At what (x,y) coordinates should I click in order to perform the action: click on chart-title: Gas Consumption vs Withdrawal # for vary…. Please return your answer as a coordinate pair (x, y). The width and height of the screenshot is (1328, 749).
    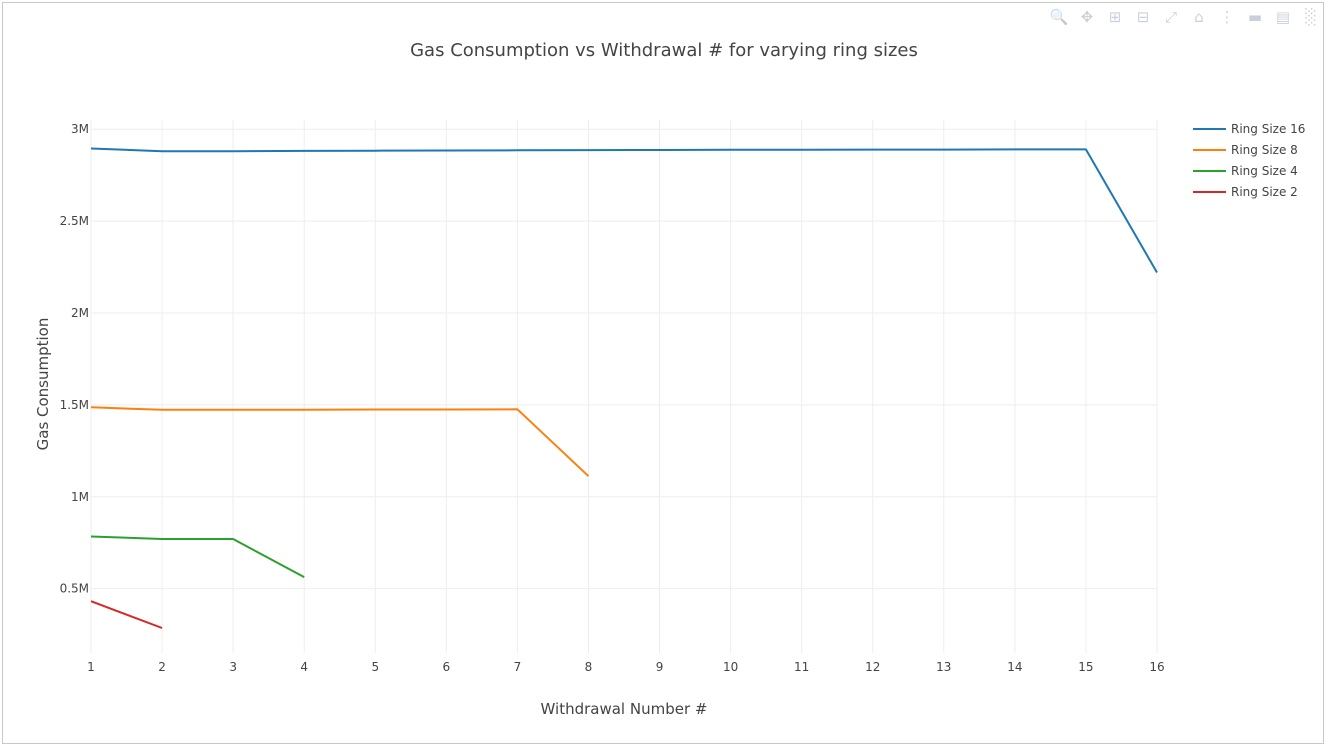
    Looking at the image, I should click on (664, 50).